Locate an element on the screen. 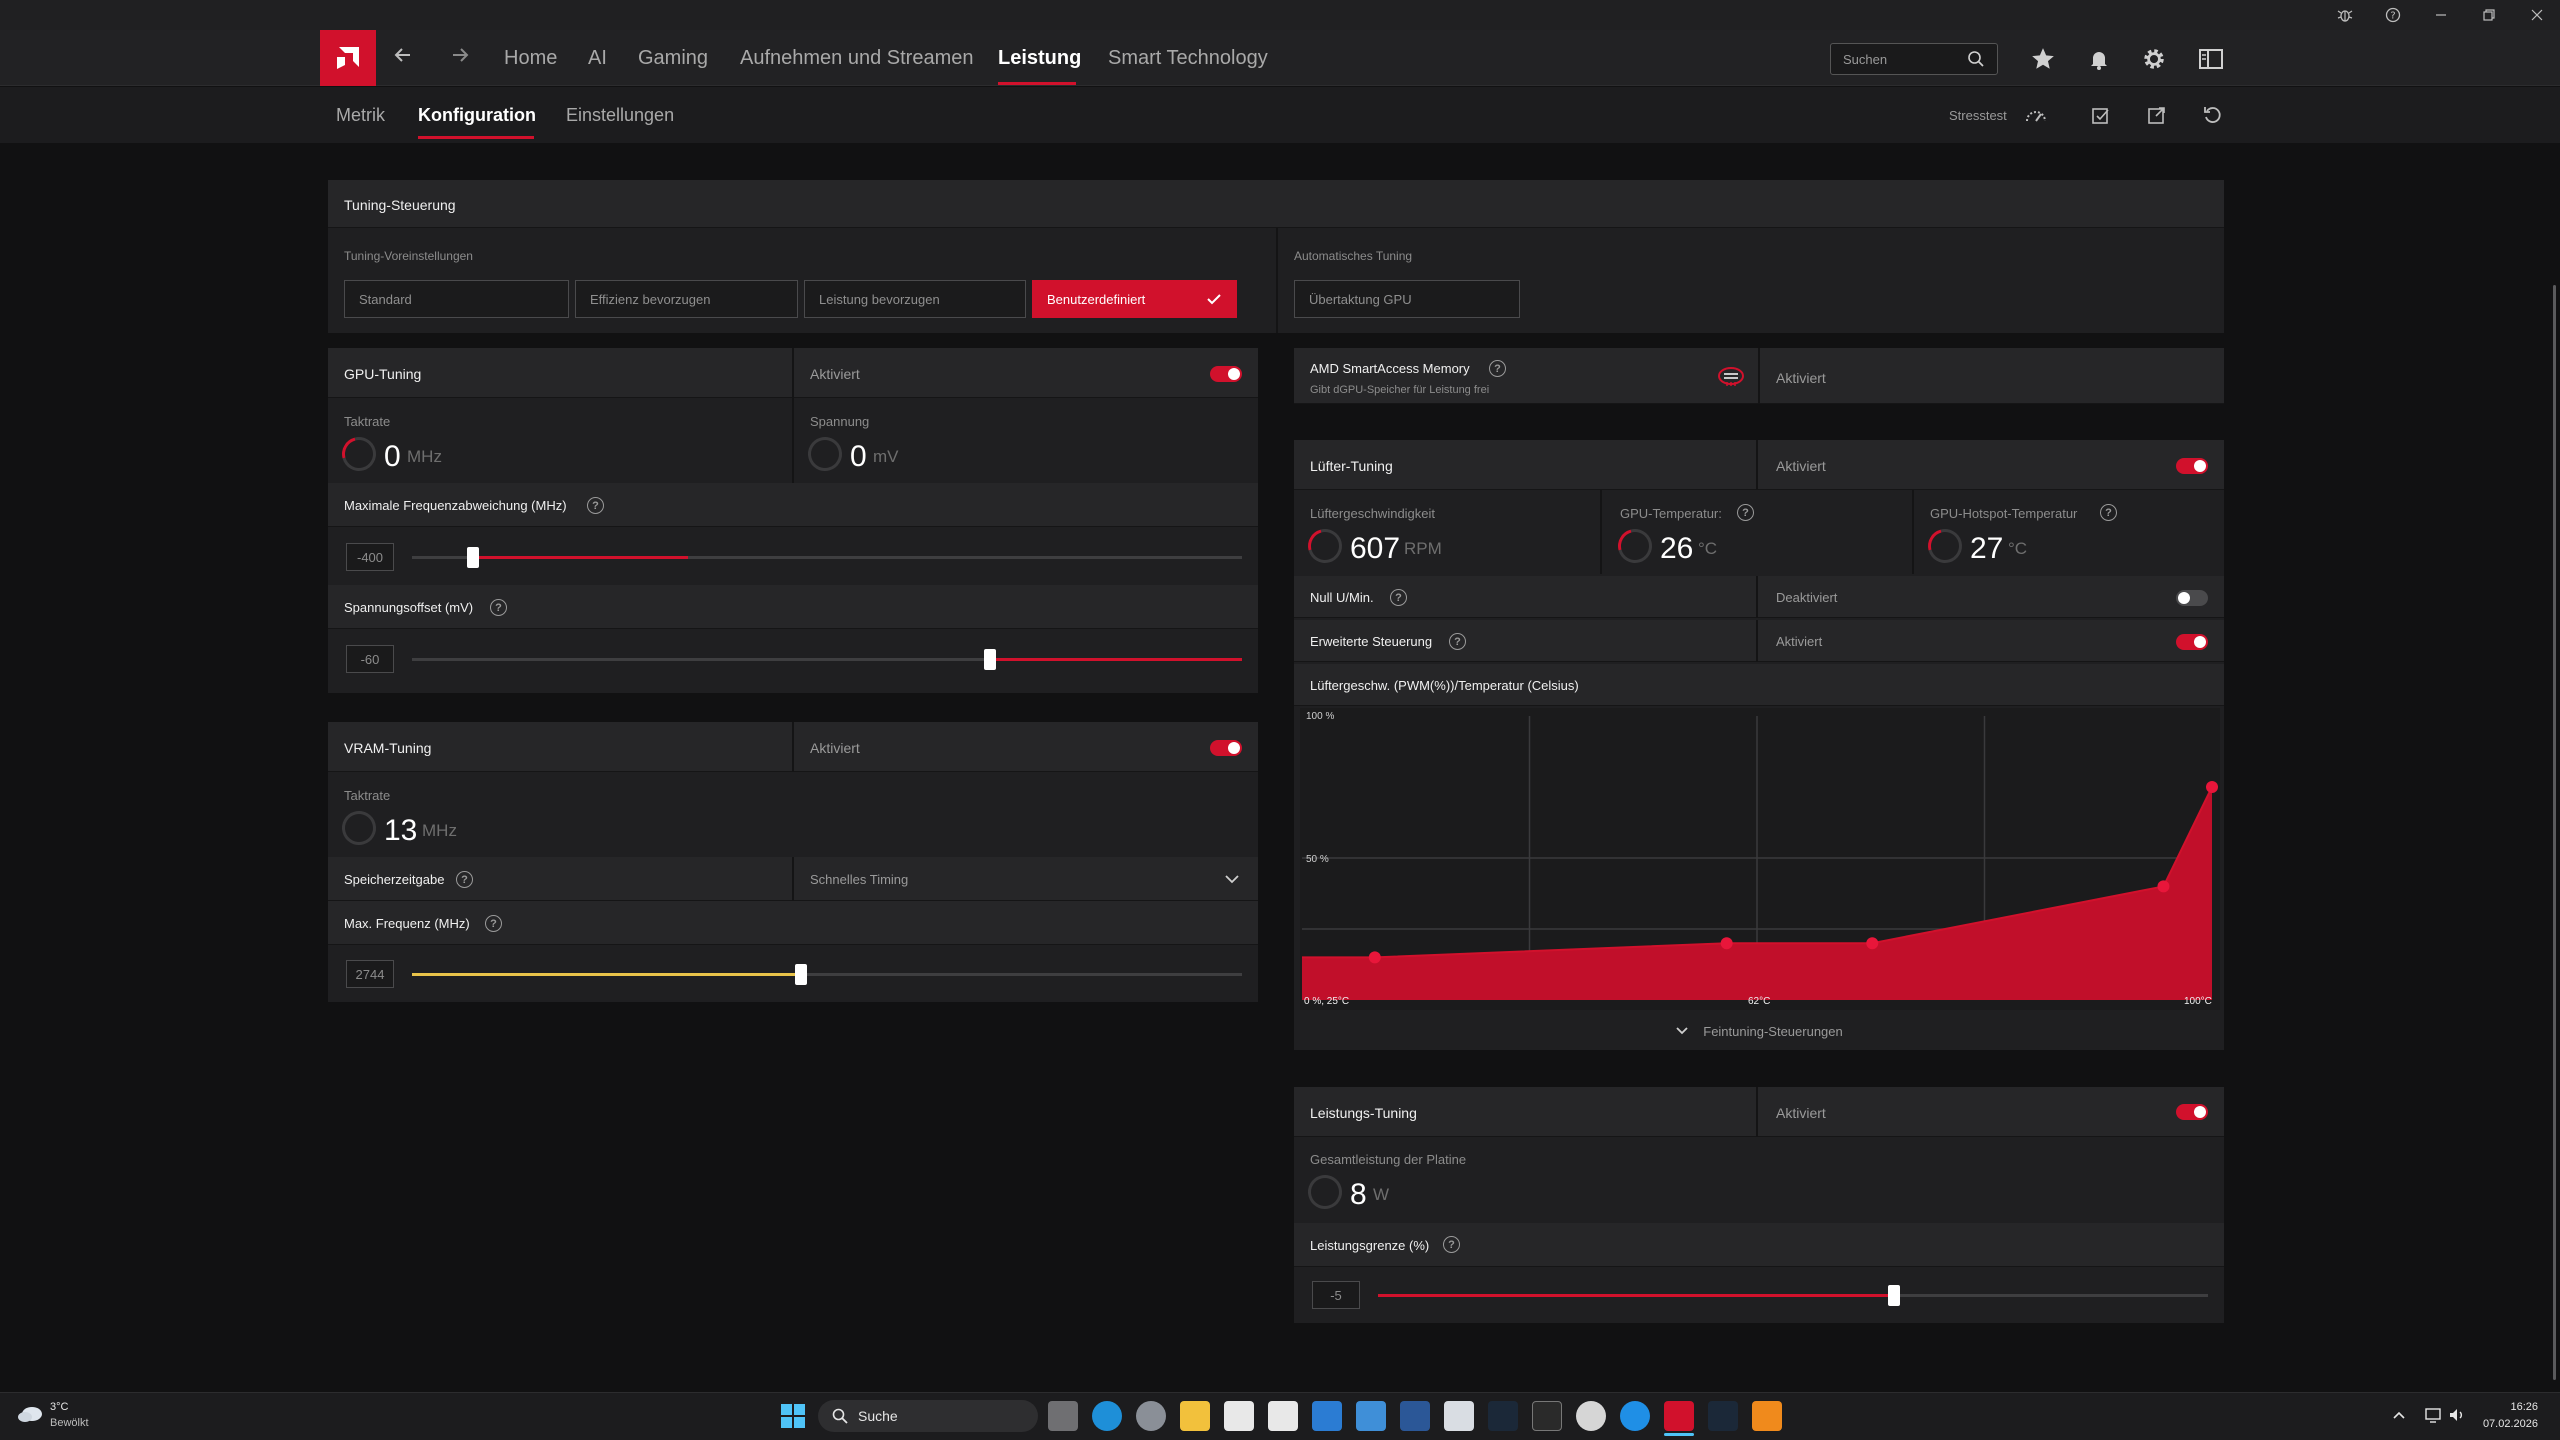 The width and height of the screenshot is (2560, 1440). power-limit-help-icon: ? is located at coordinates (1451, 1244).